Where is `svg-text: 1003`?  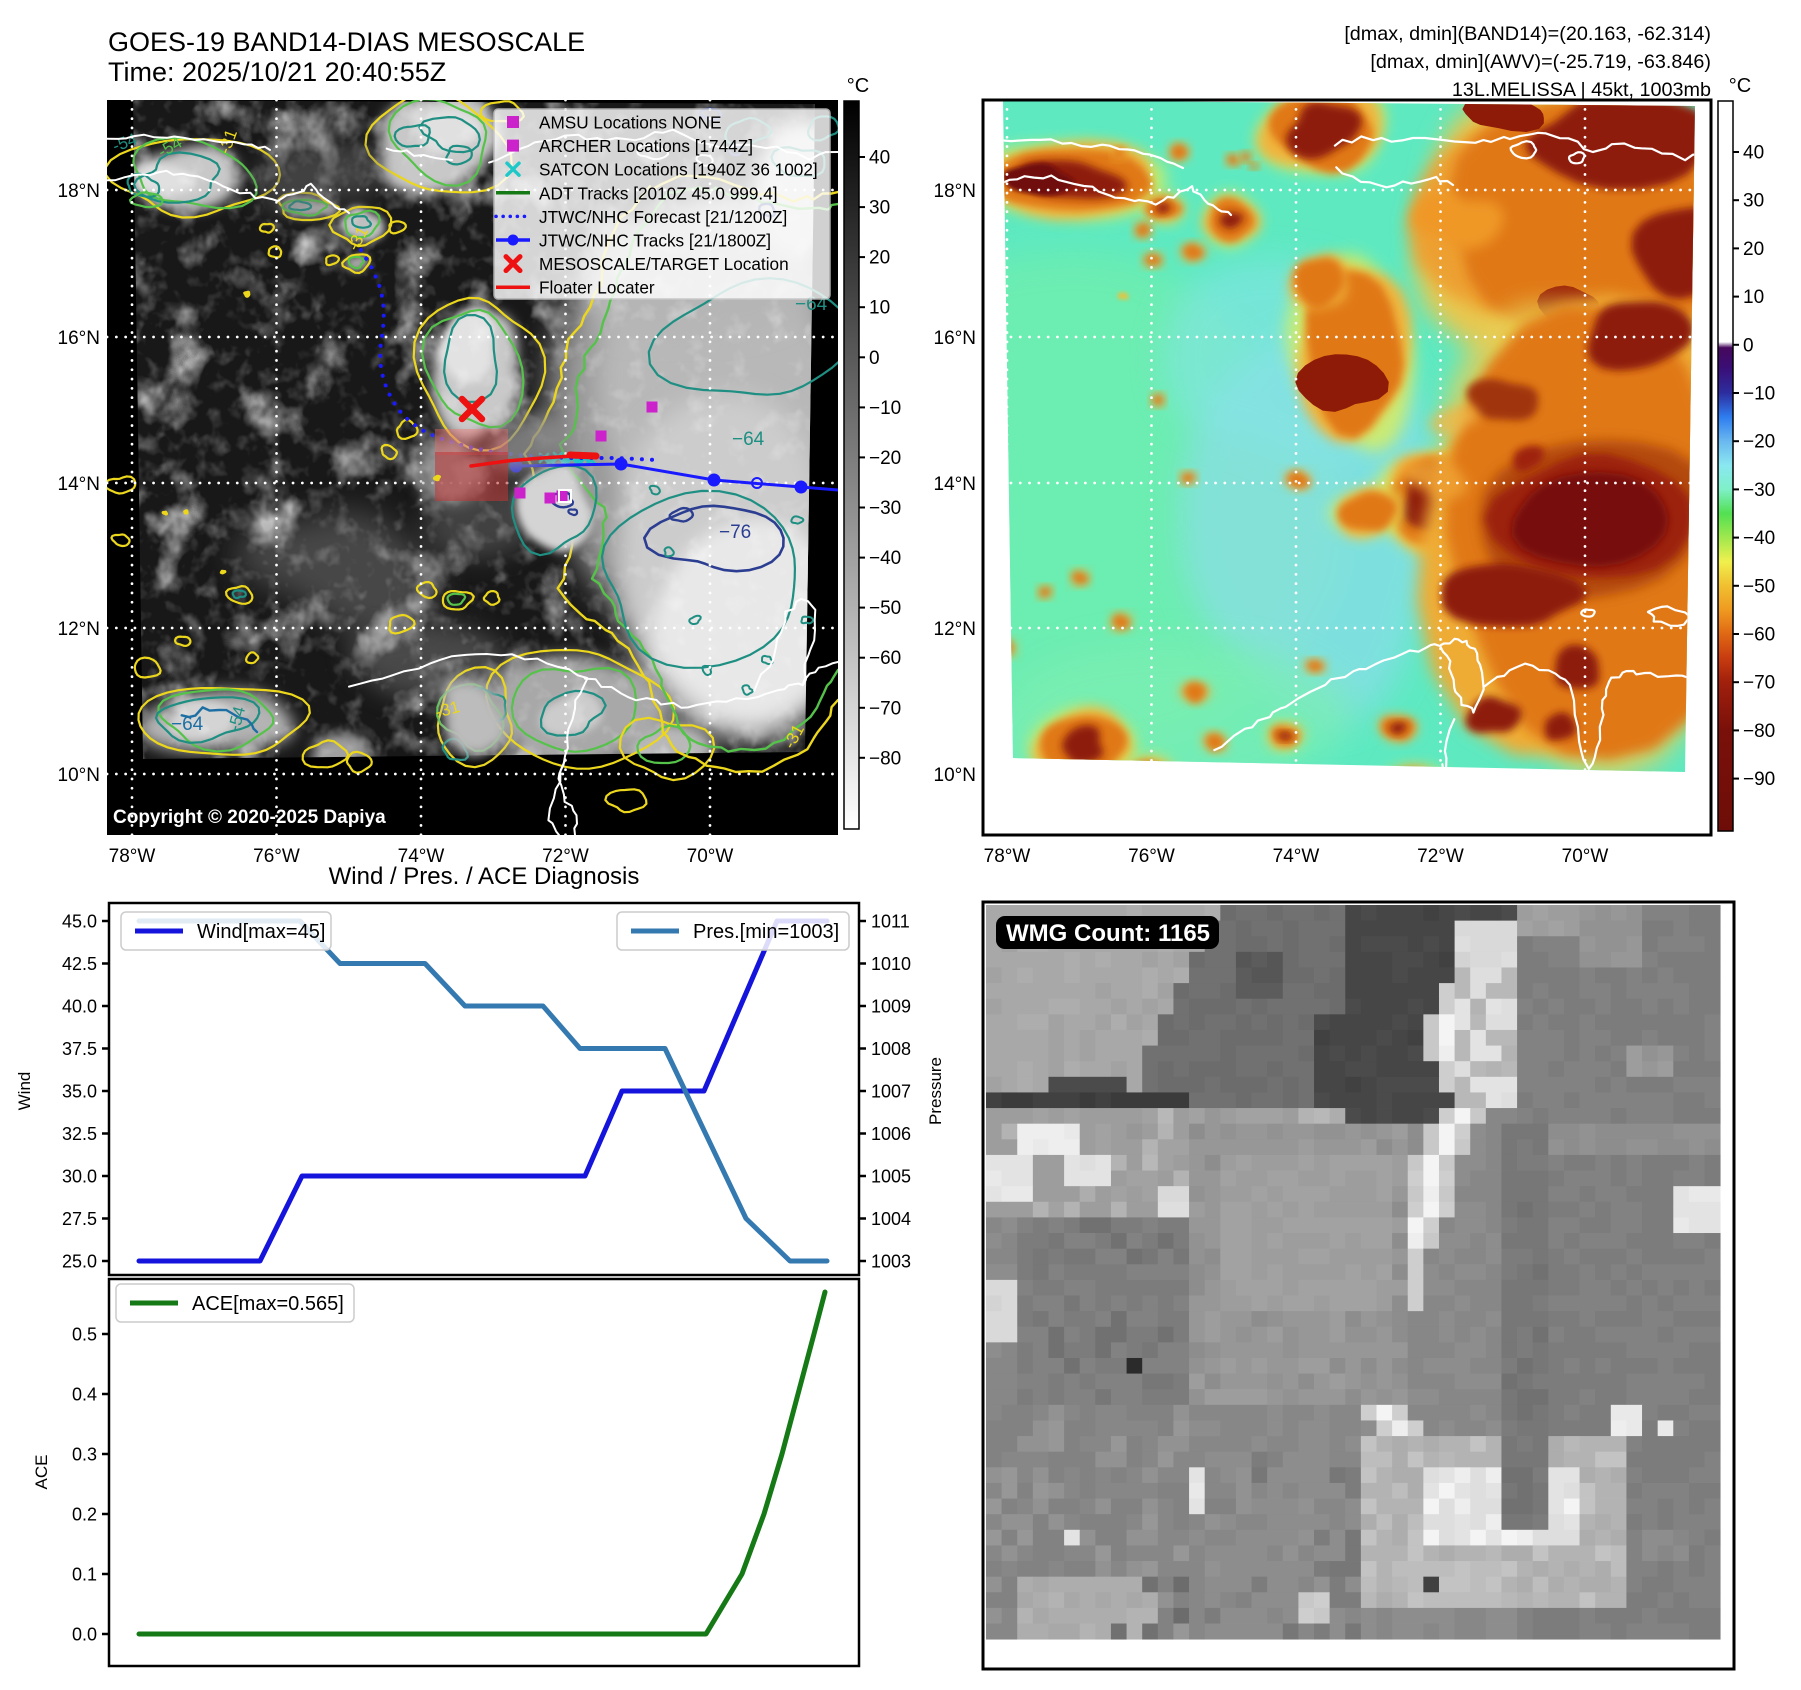 svg-text: 1003 is located at coordinates (891, 1262).